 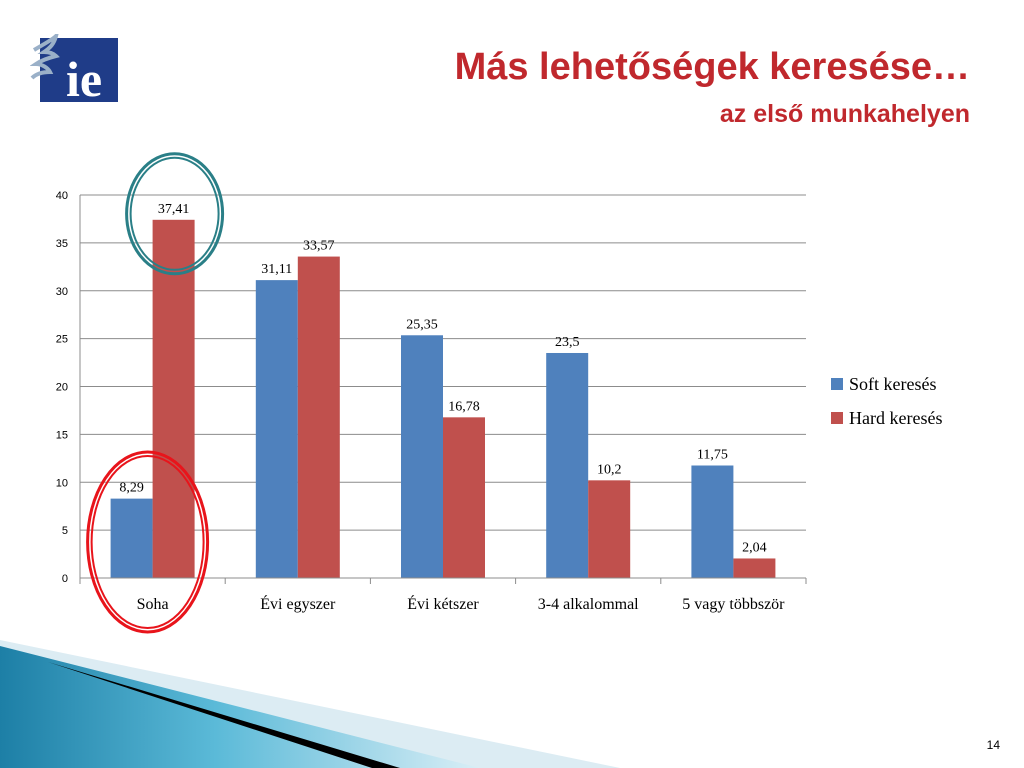 What do you see at coordinates (153, 604) in the screenshot?
I see `category-label: Soha` at bounding box center [153, 604].